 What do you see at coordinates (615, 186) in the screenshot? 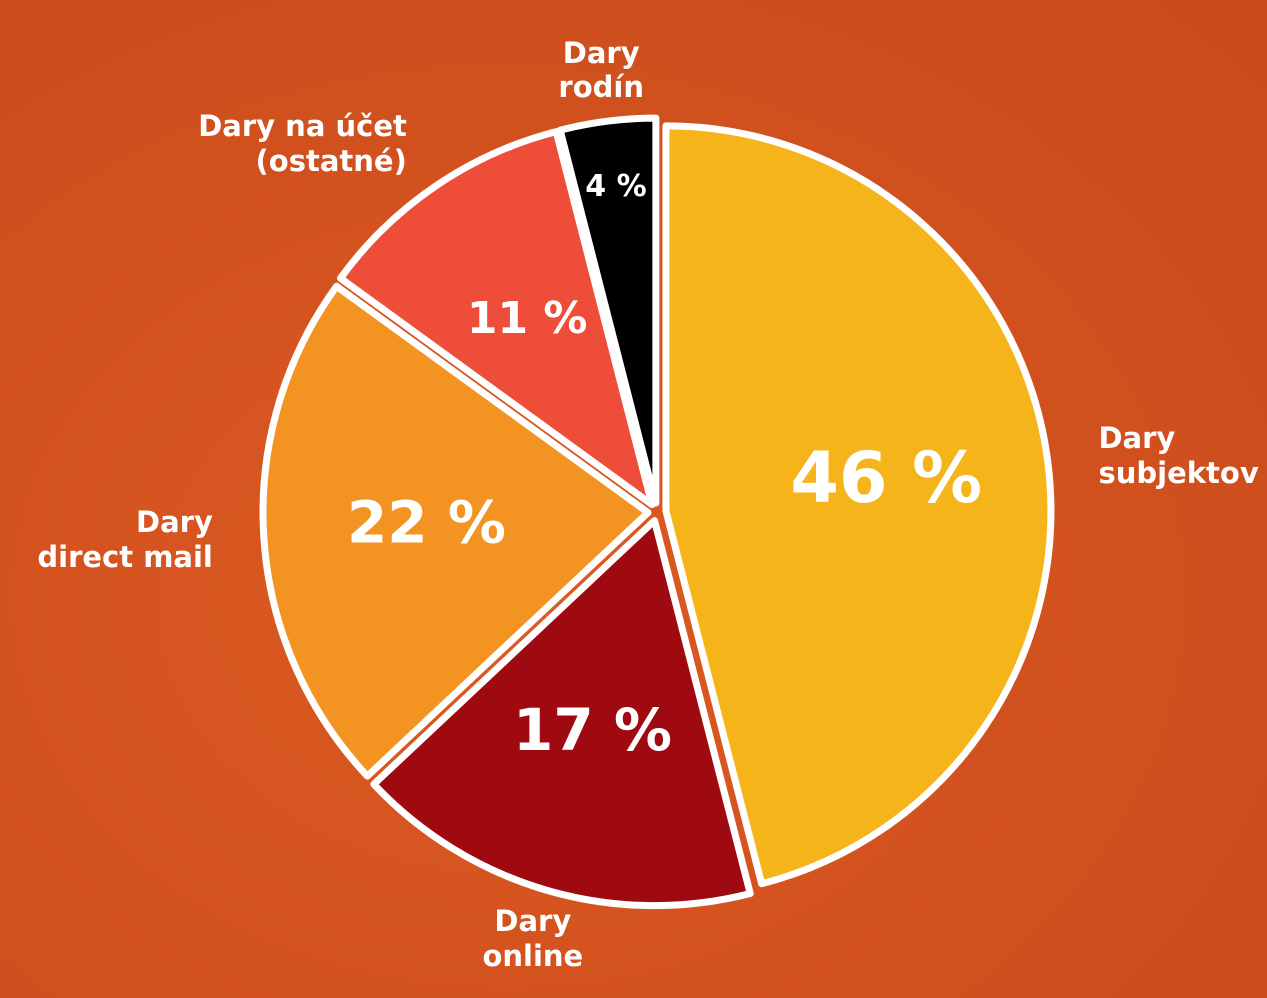
I see `value-label: 4 %` at bounding box center [615, 186].